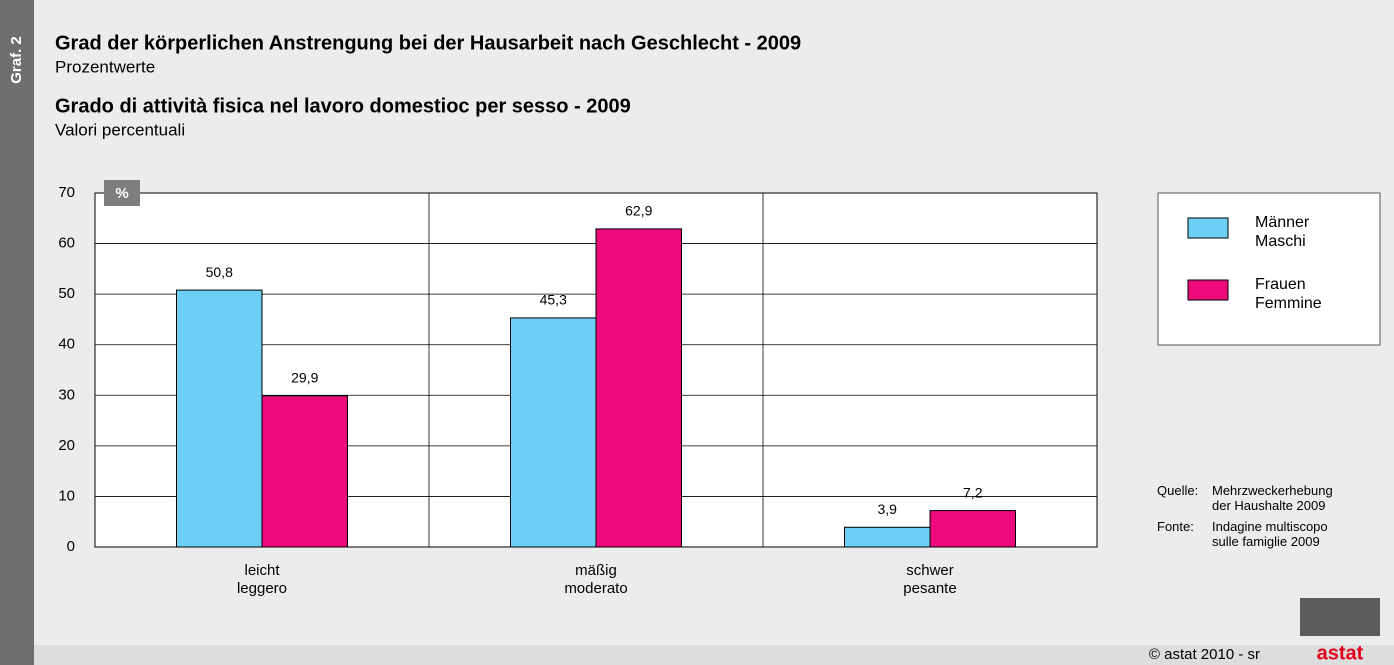 The image size is (1394, 665). What do you see at coordinates (973, 492) in the screenshot?
I see `data-label: 7,2` at bounding box center [973, 492].